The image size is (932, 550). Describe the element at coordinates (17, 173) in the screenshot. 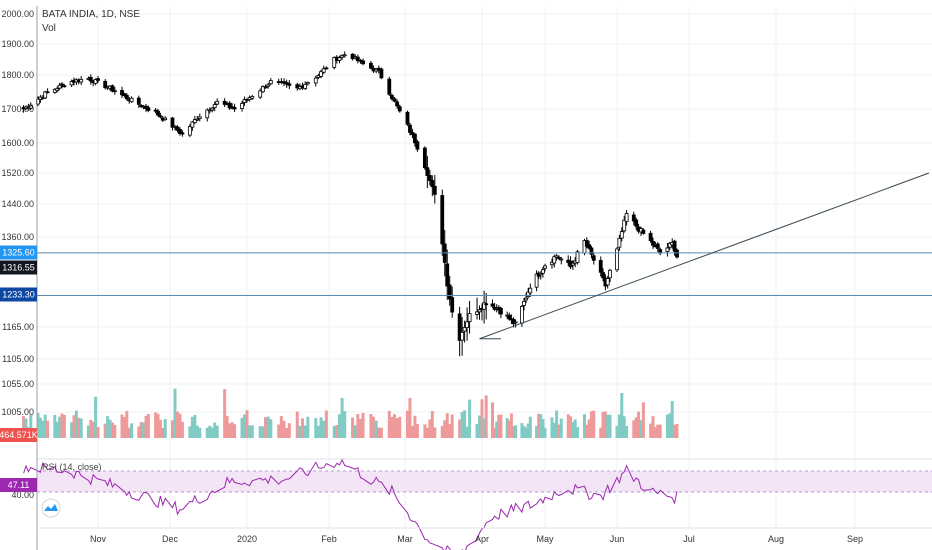

I see `y-tick-label: 1520.00` at that location.